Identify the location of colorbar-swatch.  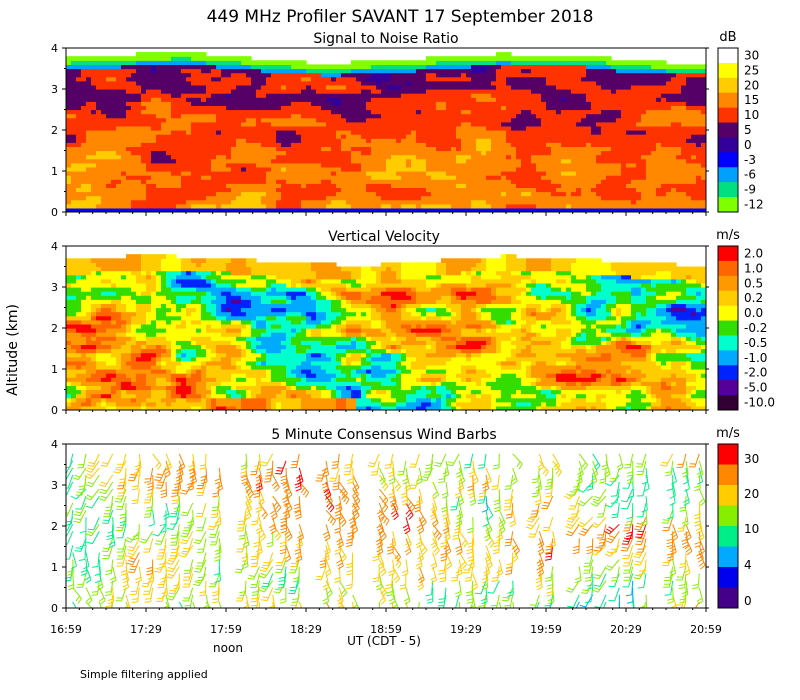
(728, 205).